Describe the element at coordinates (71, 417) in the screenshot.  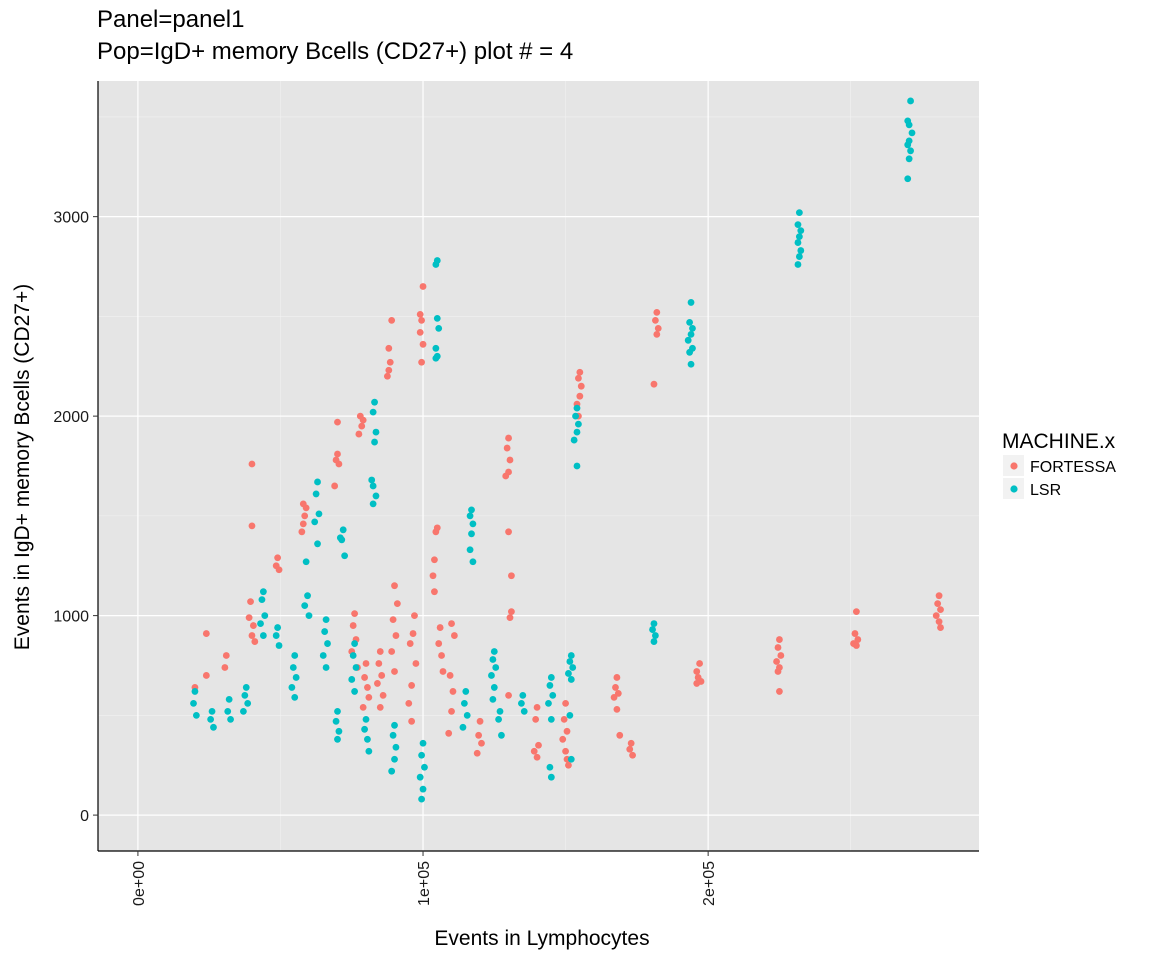
I see `y-tick-label: 2000` at that location.